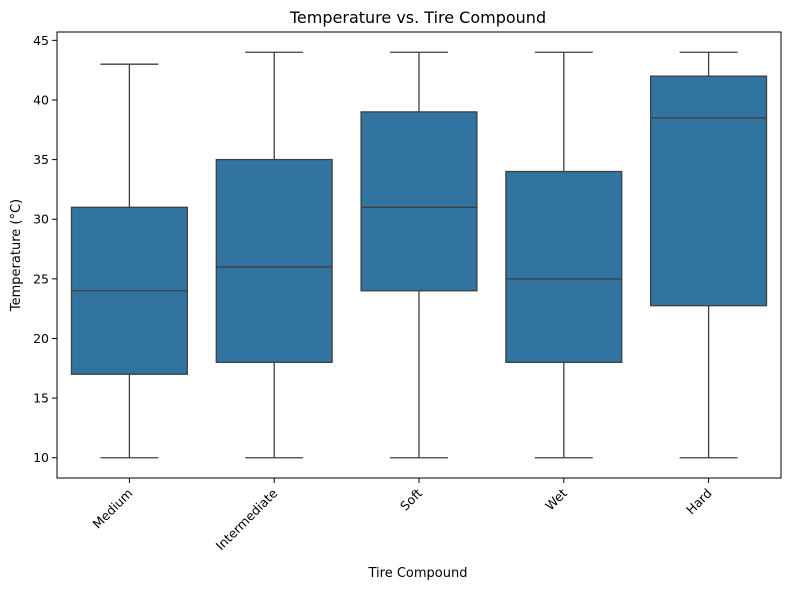 Image resolution: width=790 pixels, height=590 pixels. I want to click on box-wet, so click(564, 266).